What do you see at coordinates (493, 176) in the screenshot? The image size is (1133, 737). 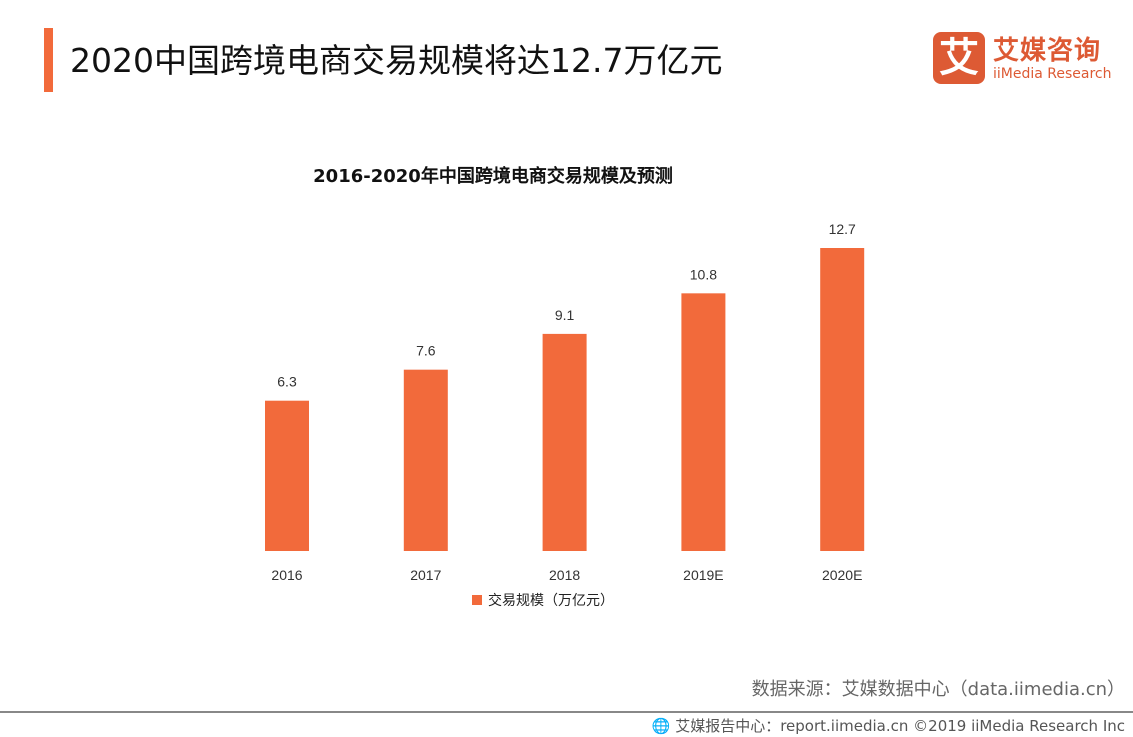 I see `chart-title: 2016-2020年中国跨境电商交易规模及预测` at bounding box center [493, 176].